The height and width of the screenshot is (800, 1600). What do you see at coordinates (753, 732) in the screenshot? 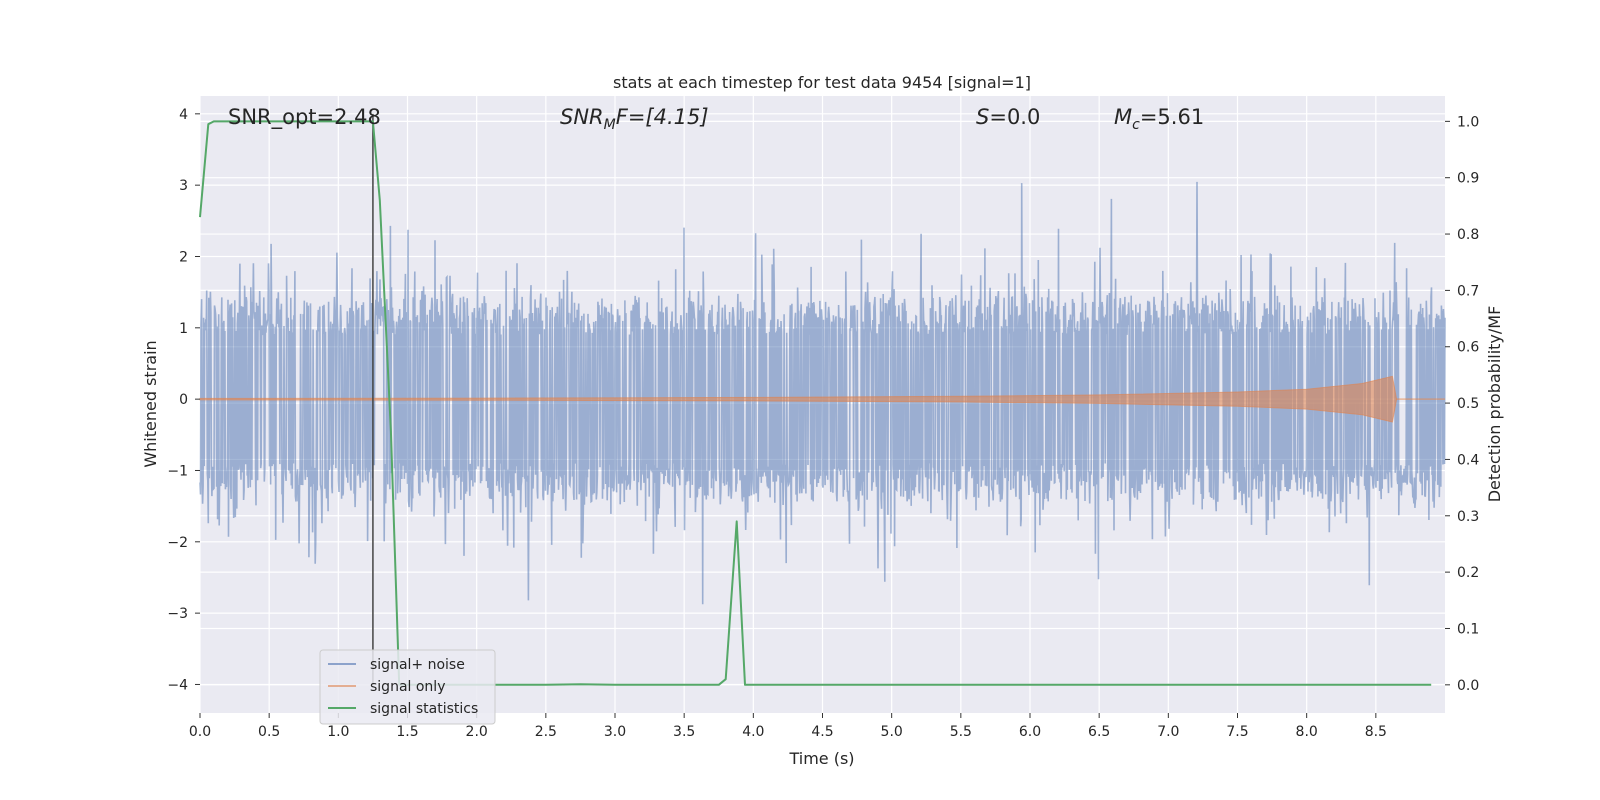
I see `x-tick-label-8: 4.0` at bounding box center [753, 732].